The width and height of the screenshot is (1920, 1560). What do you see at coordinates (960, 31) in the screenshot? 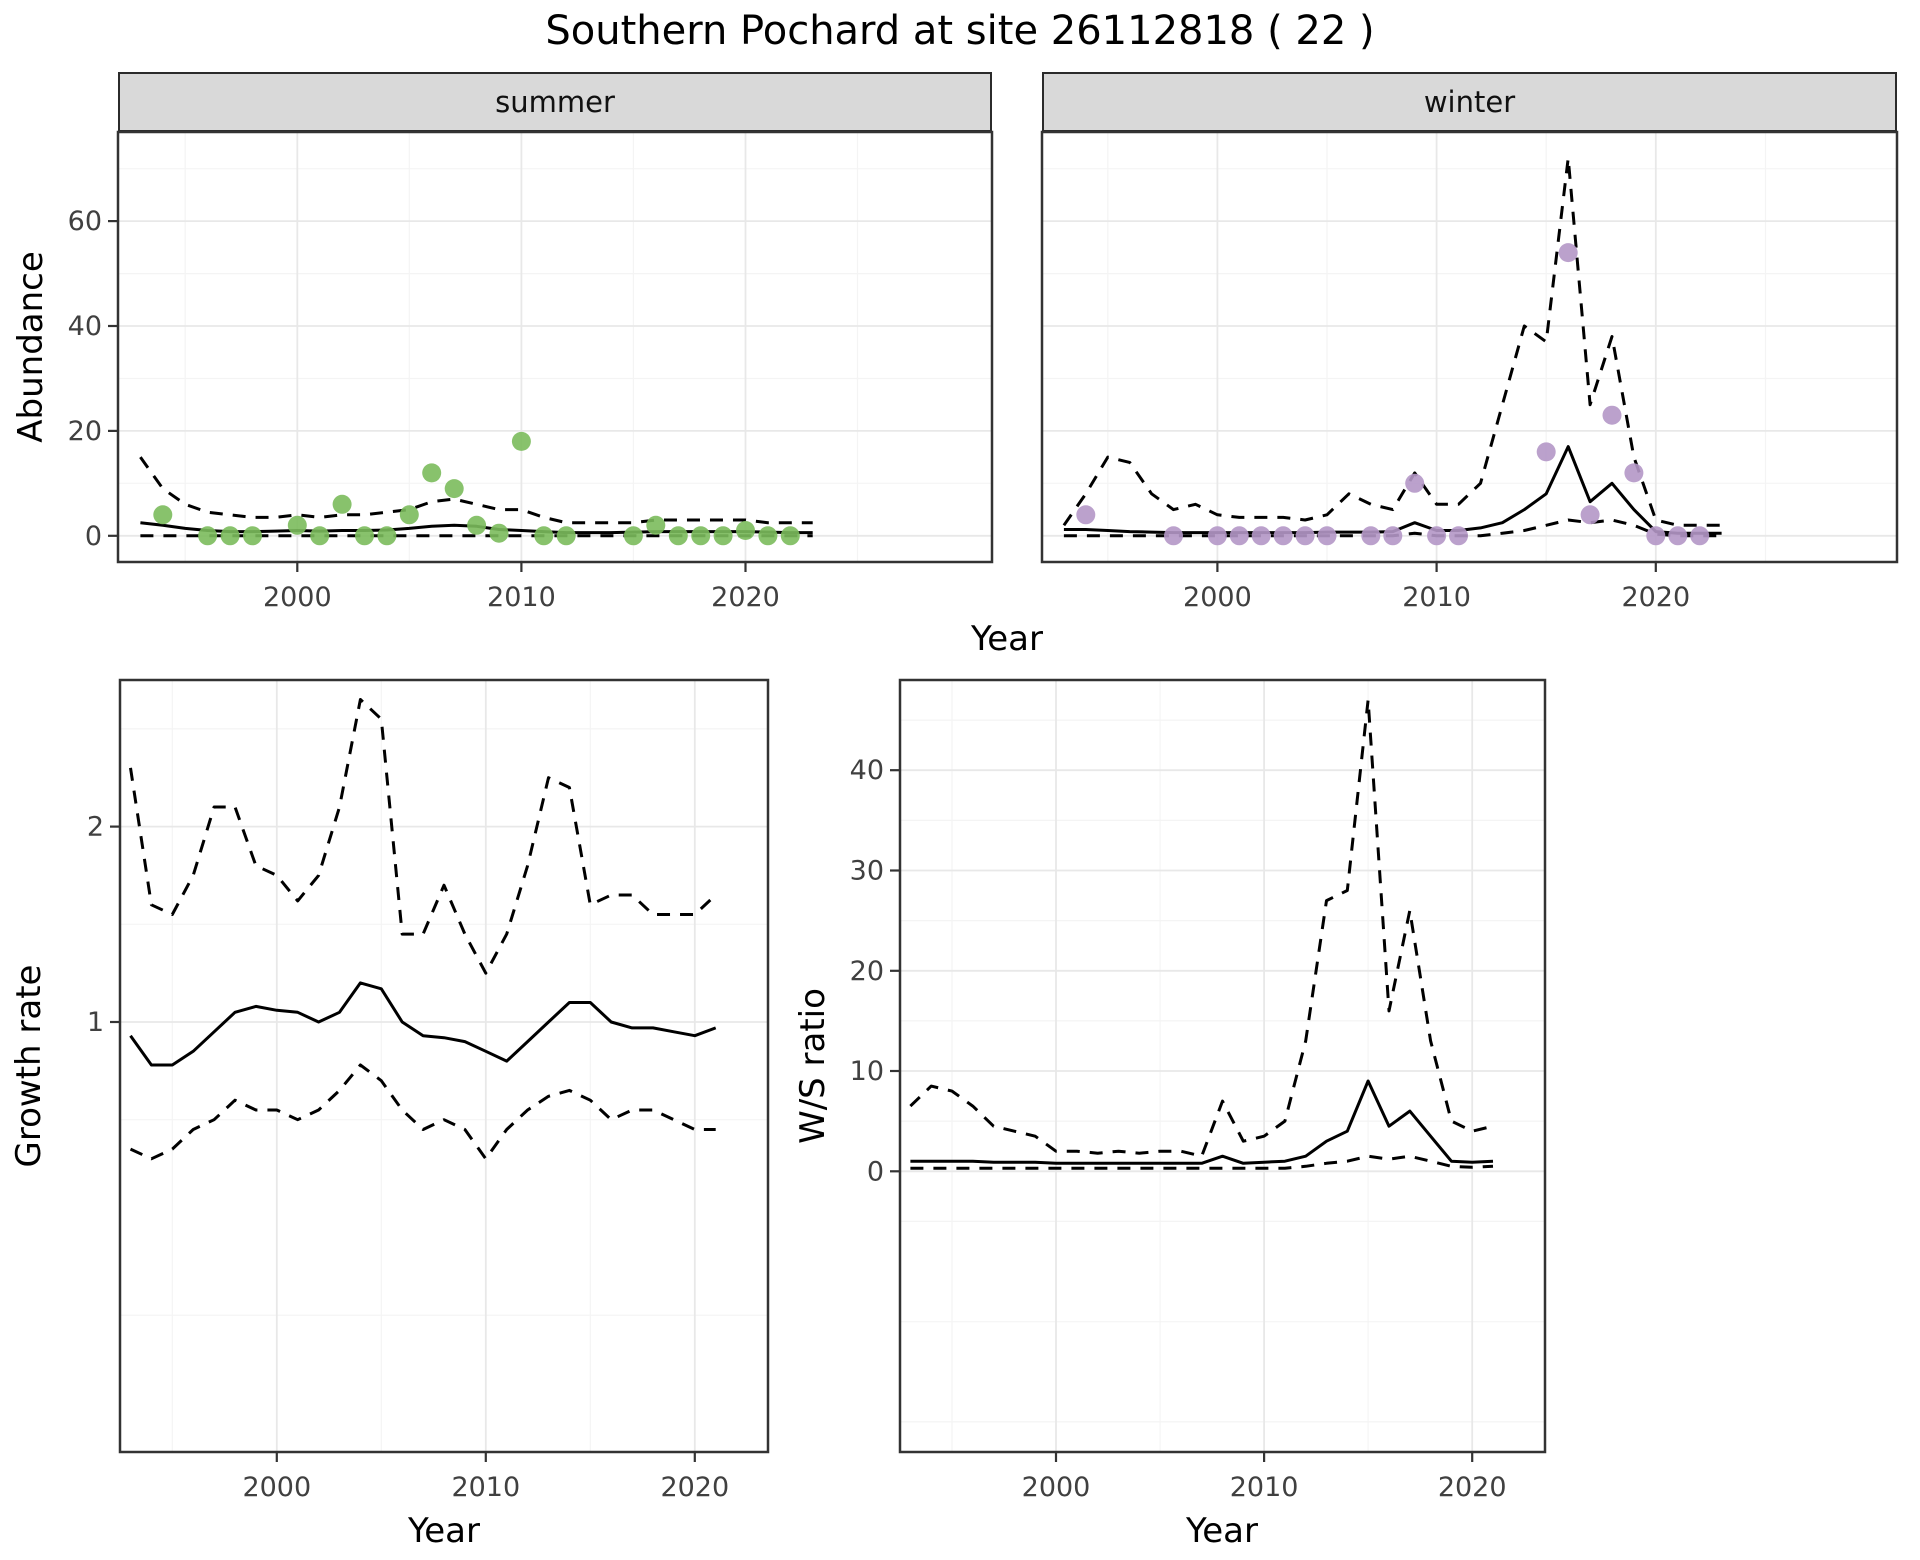
I see `figure-title: Southern Pochard at site 26112818 ( 22 )` at bounding box center [960, 31].